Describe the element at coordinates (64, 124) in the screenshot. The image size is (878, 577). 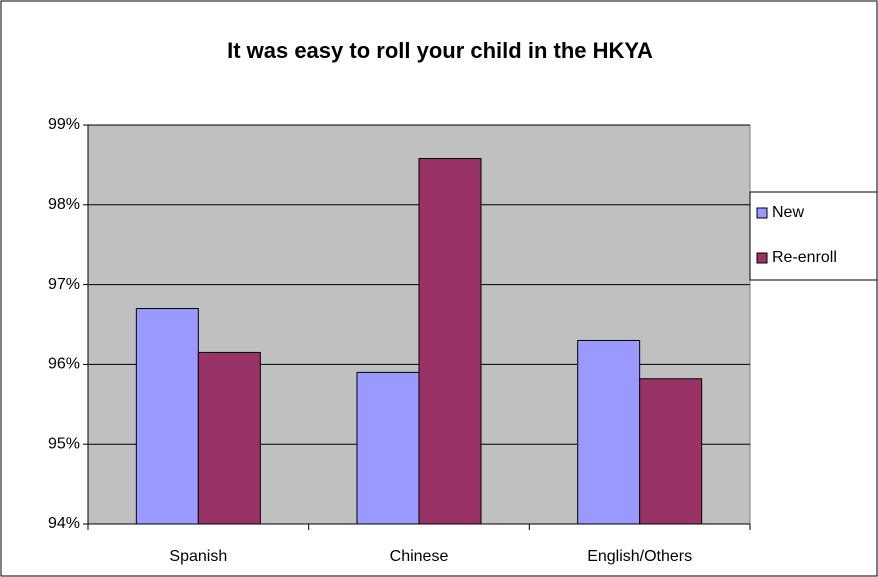
I see `y-tick-label: 99%` at that location.